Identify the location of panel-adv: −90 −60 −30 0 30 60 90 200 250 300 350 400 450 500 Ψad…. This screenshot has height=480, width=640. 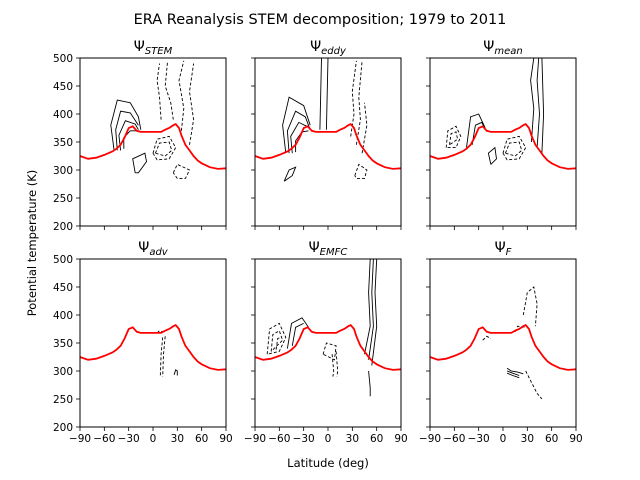
(143, 342).